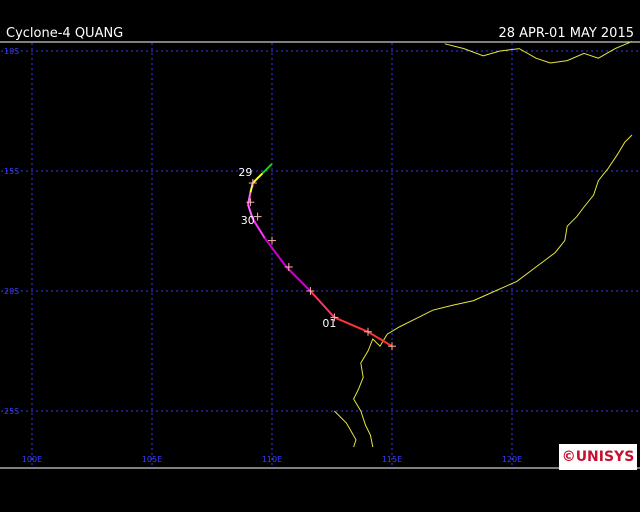 The width and height of the screenshot is (640, 512). I want to click on lon-label: 105E, so click(152, 459).